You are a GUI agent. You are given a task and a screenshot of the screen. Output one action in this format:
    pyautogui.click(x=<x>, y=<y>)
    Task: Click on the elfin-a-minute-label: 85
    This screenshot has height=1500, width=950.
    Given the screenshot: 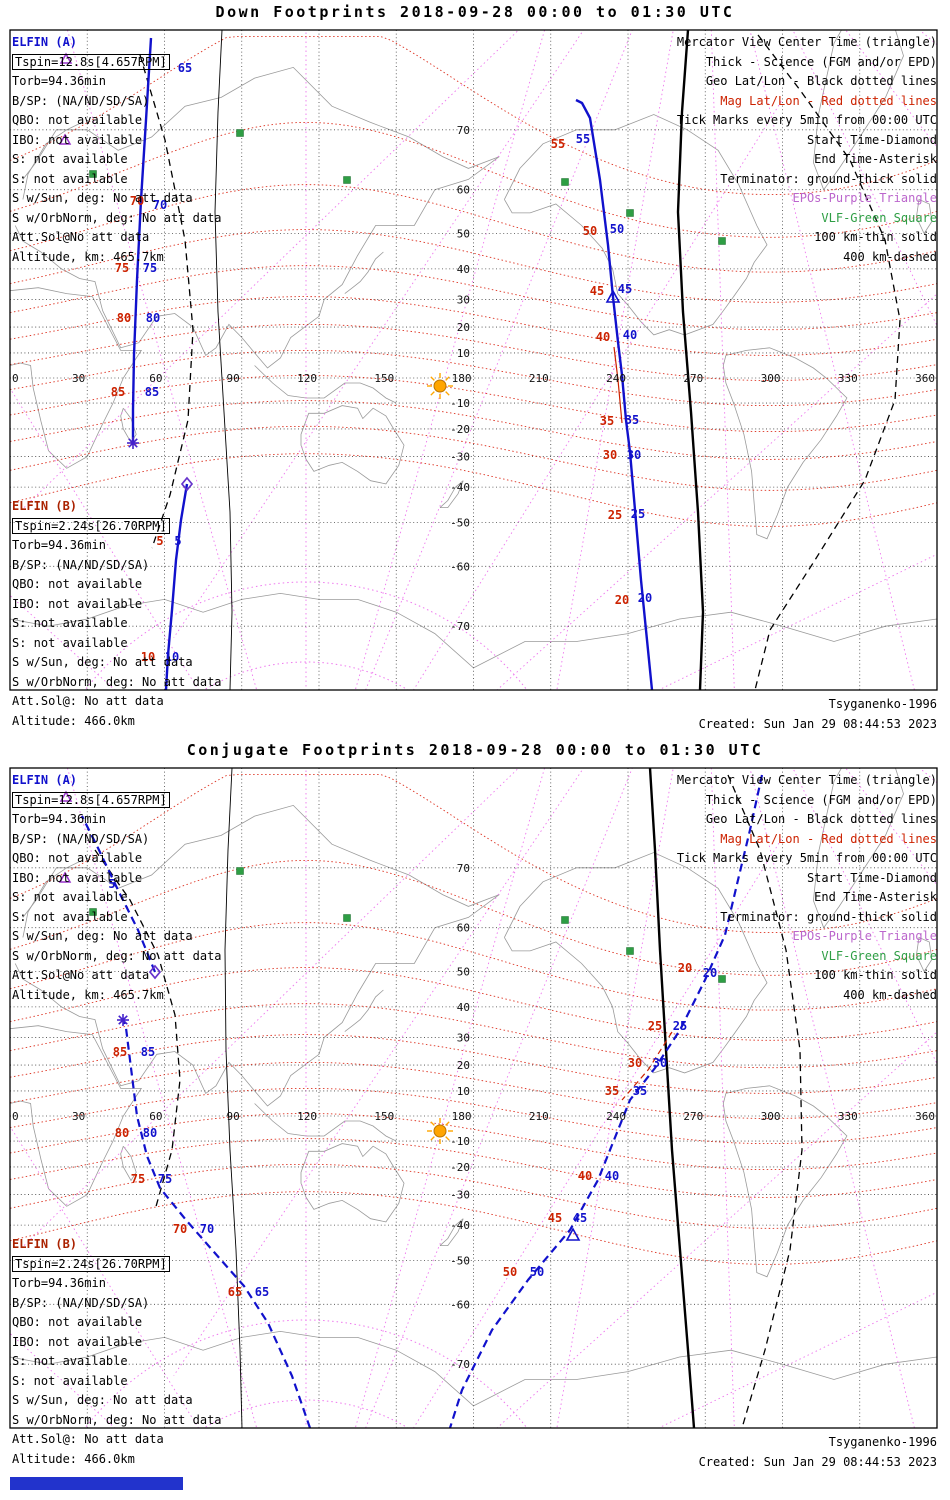 What is the action you would take?
    pyautogui.click(x=148, y=1052)
    